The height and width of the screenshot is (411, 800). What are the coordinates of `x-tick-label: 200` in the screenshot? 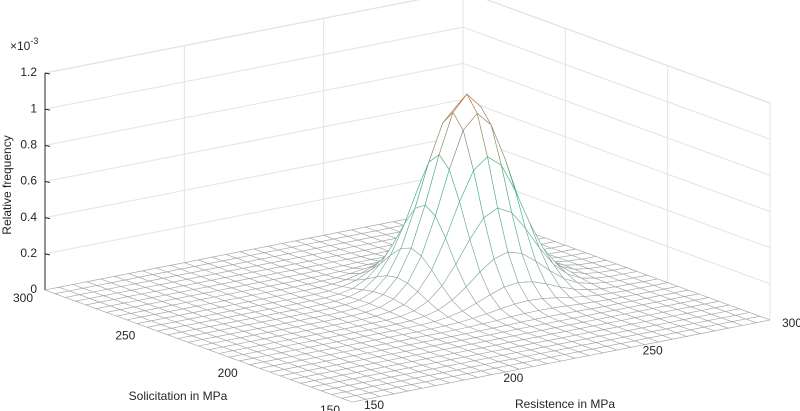 It's located at (513, 378).